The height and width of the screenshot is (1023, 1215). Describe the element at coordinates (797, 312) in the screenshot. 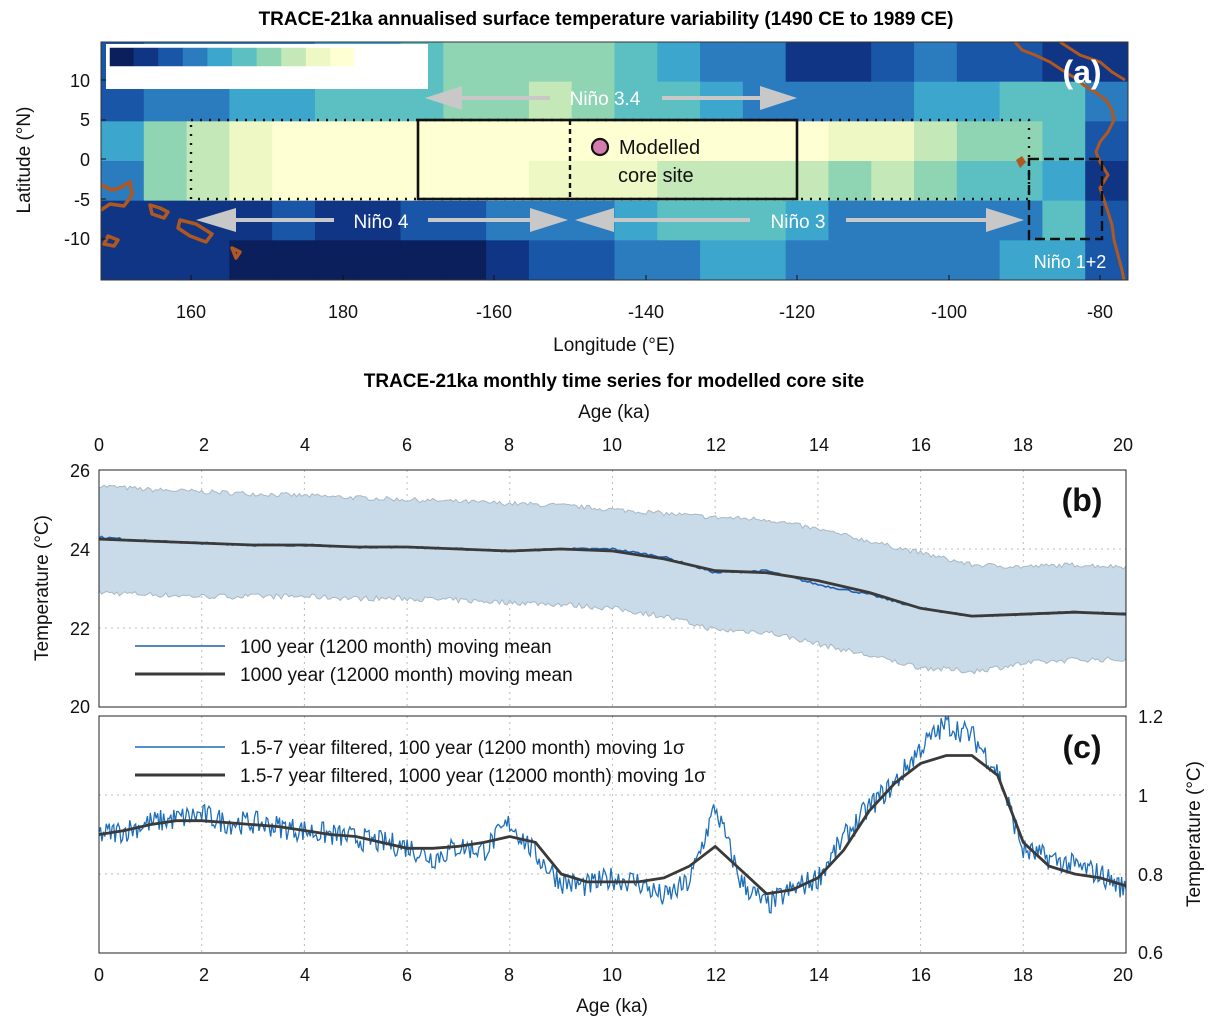

I see `panel-a-xtick-4: -120` at that location.